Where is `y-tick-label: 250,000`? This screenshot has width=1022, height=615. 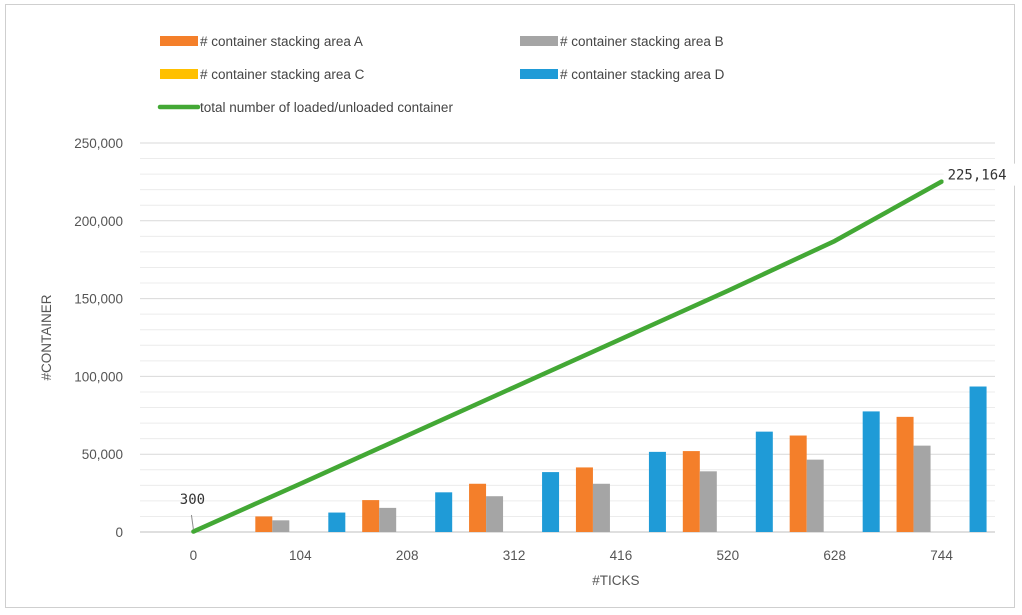
y-tick-label: 250,000 is located at coordinates (98, 143).